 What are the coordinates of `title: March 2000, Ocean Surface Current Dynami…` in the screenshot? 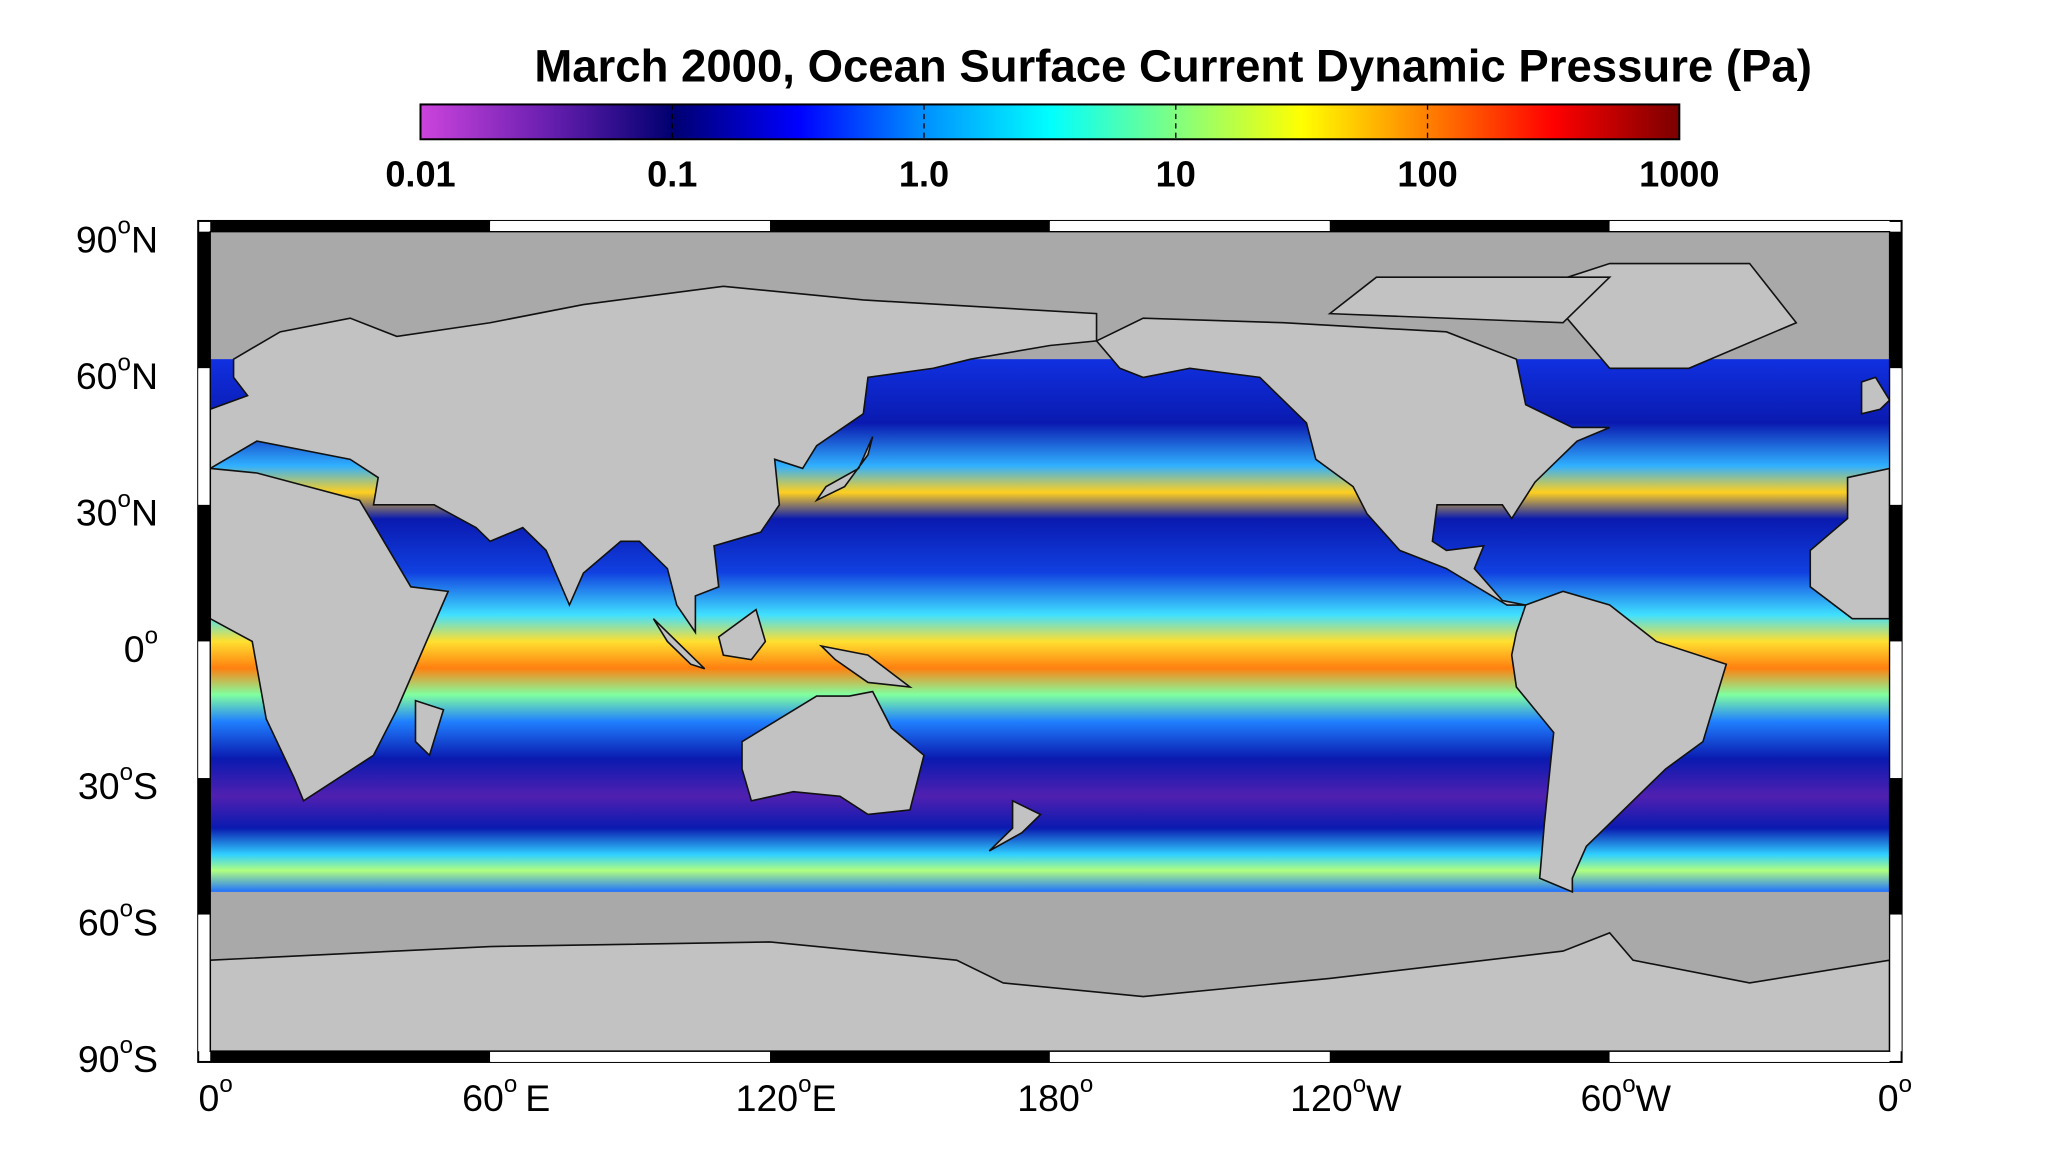 It's located at (1173, 66).